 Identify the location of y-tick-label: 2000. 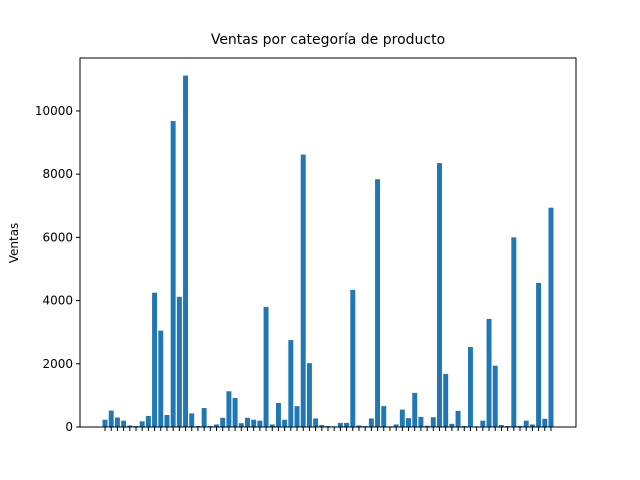
(57, 364).